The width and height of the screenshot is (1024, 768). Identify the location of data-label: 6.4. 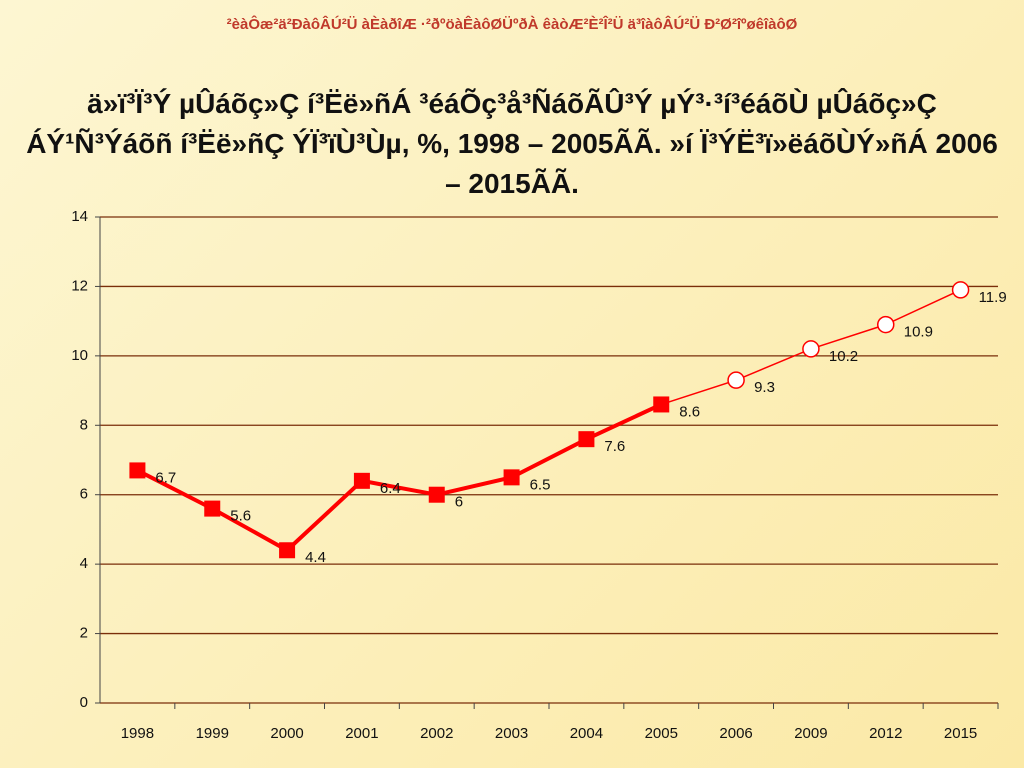
(390, 488).